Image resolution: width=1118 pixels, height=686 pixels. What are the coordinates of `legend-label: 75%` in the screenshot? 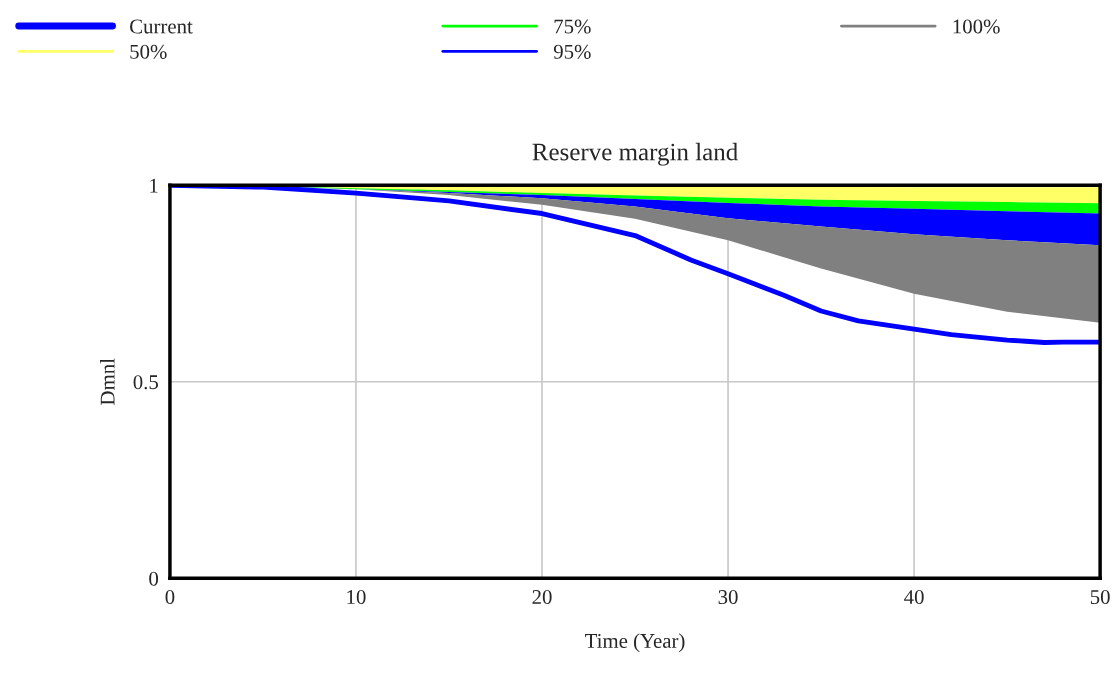 It's located at (572, 26).